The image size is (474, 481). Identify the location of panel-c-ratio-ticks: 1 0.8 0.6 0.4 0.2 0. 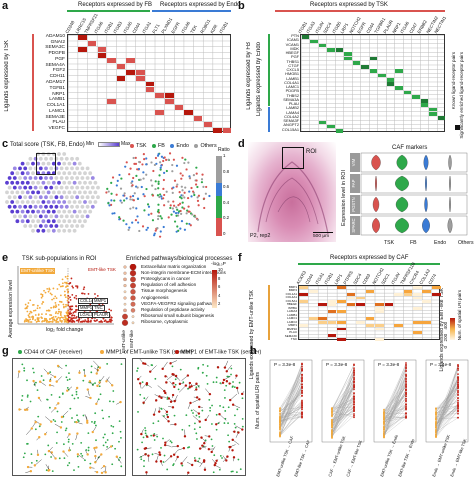
(228, 195).